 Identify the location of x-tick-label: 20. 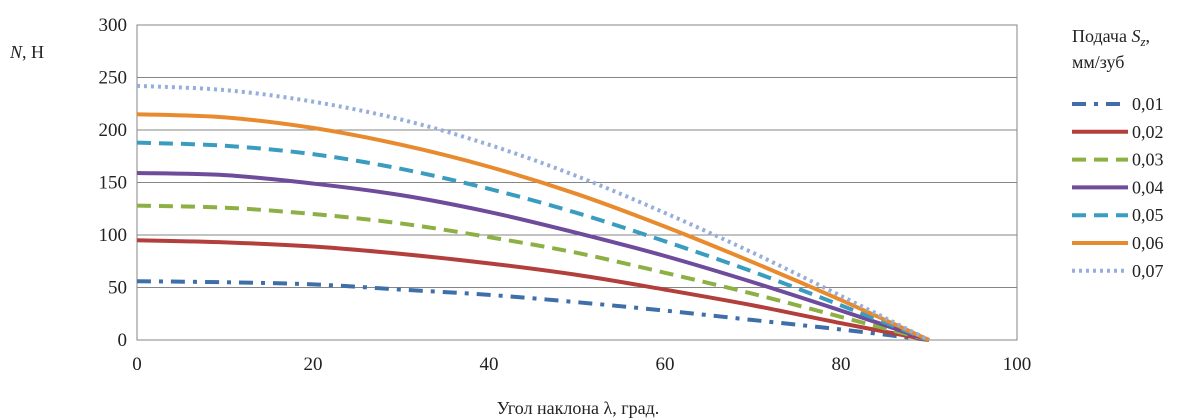
(313, 364).